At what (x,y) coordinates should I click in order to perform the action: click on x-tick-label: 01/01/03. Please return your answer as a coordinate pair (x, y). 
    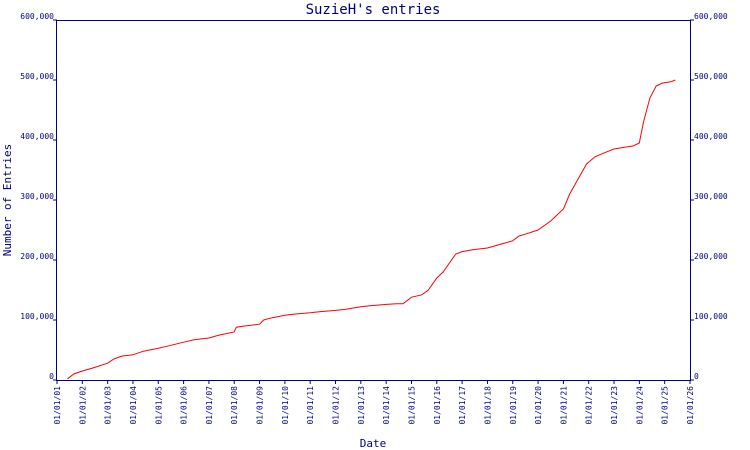
    Looking at the image, I should click on (108, 405).